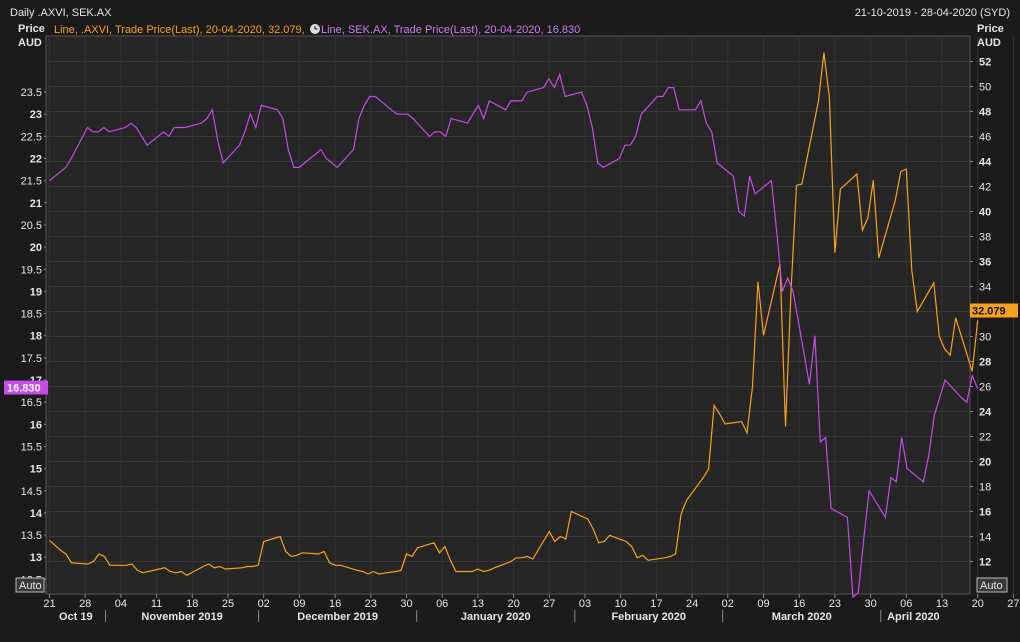  I want to click on right-tick-label: 18, so click(985, 488).